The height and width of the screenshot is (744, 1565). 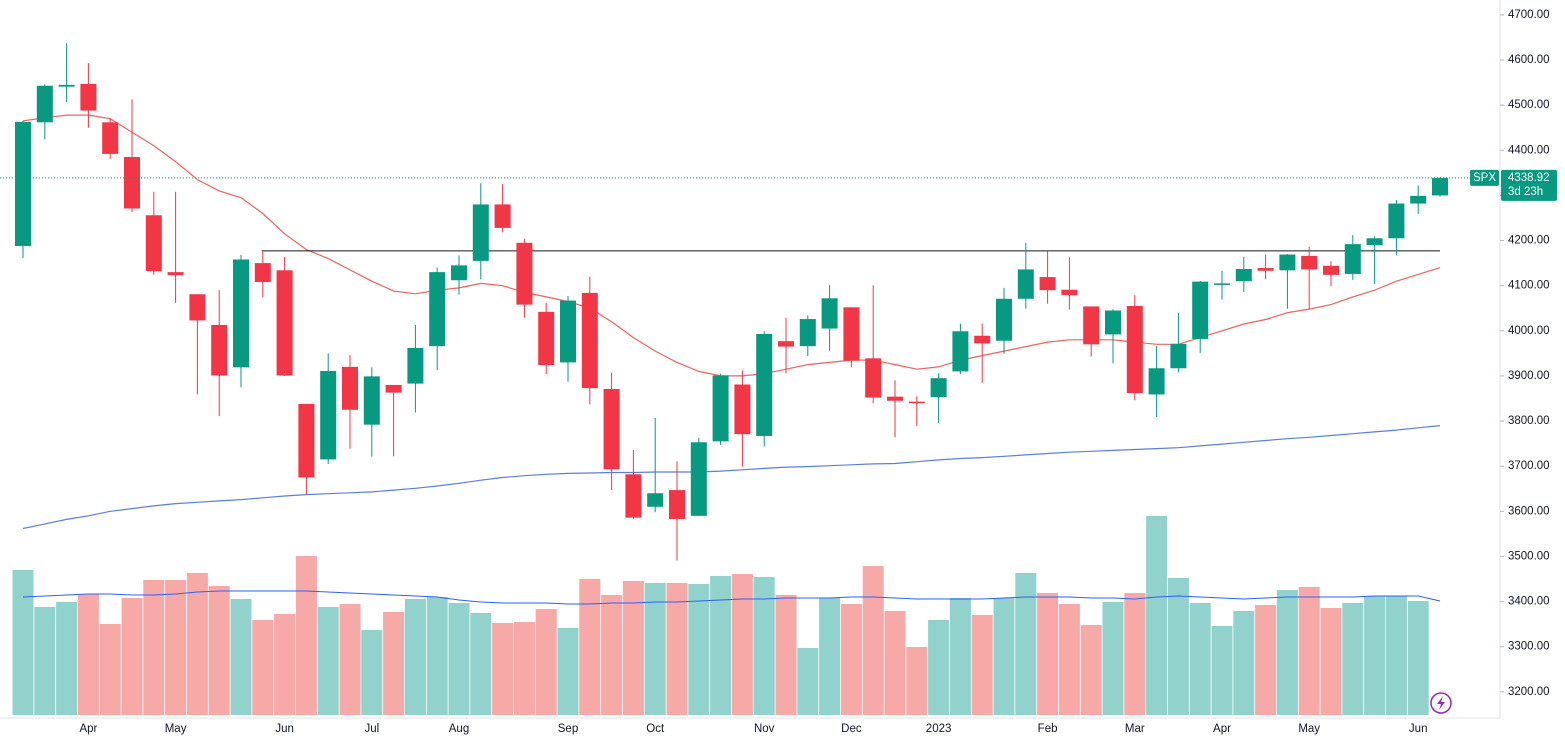 What do you see at coordinates (939, 729) in the screenshot?
I see `x-tick-label: 2023` at bounding box center [939, 729].